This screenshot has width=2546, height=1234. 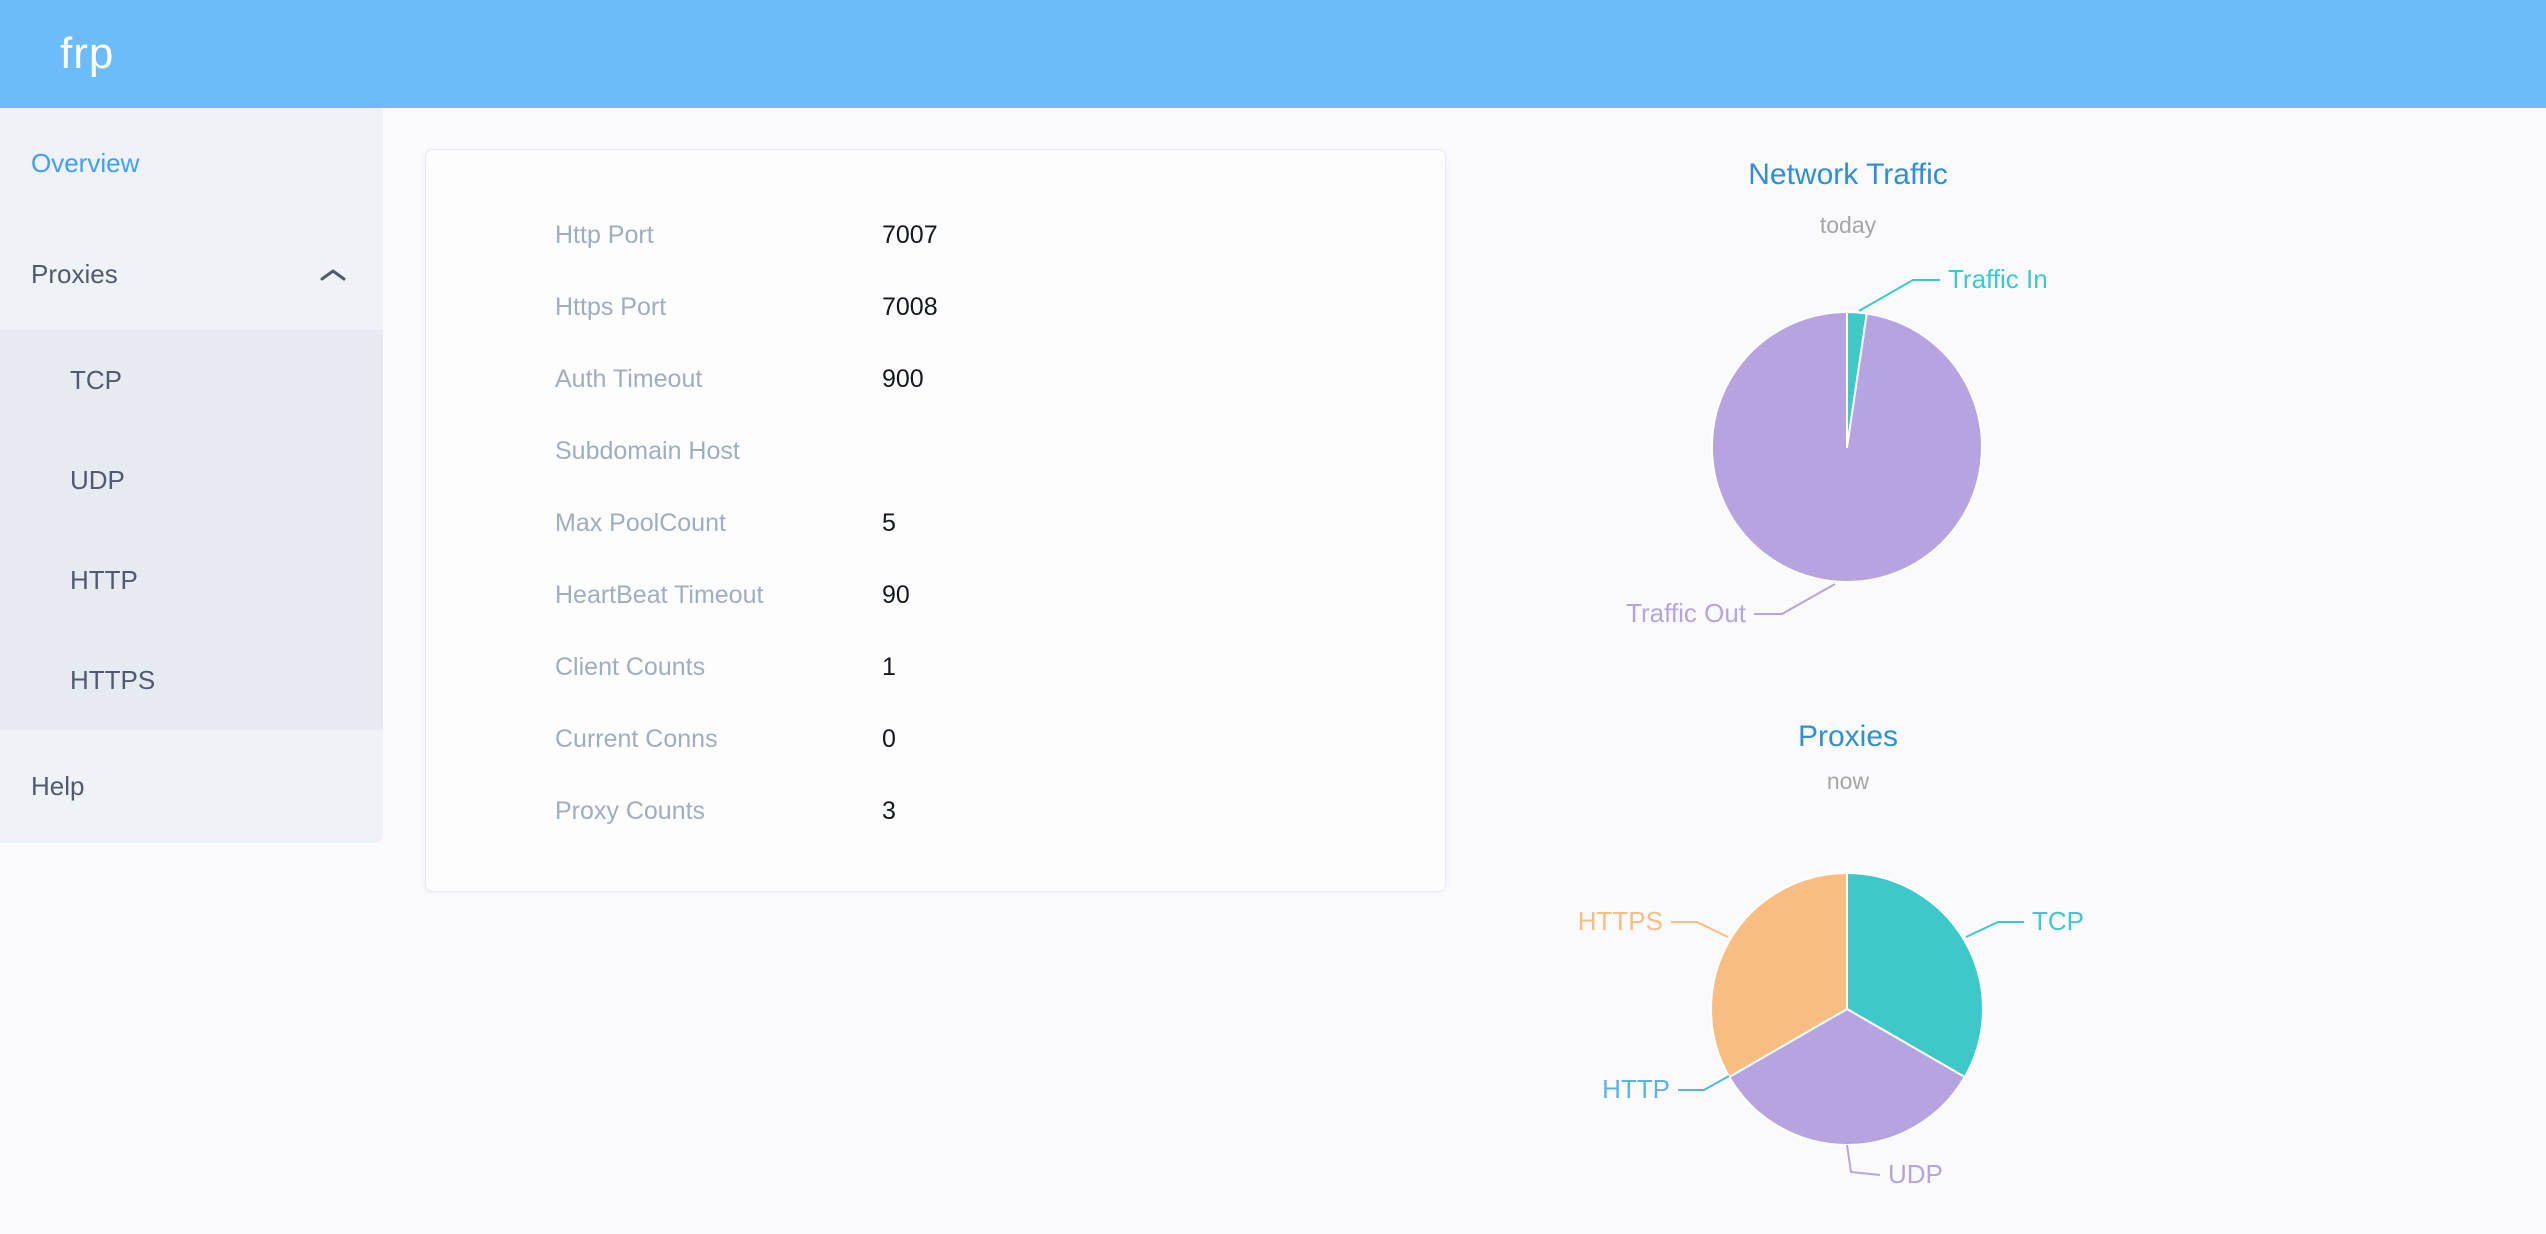 I want to click on config-value: 900, so click(x=903, y=378).